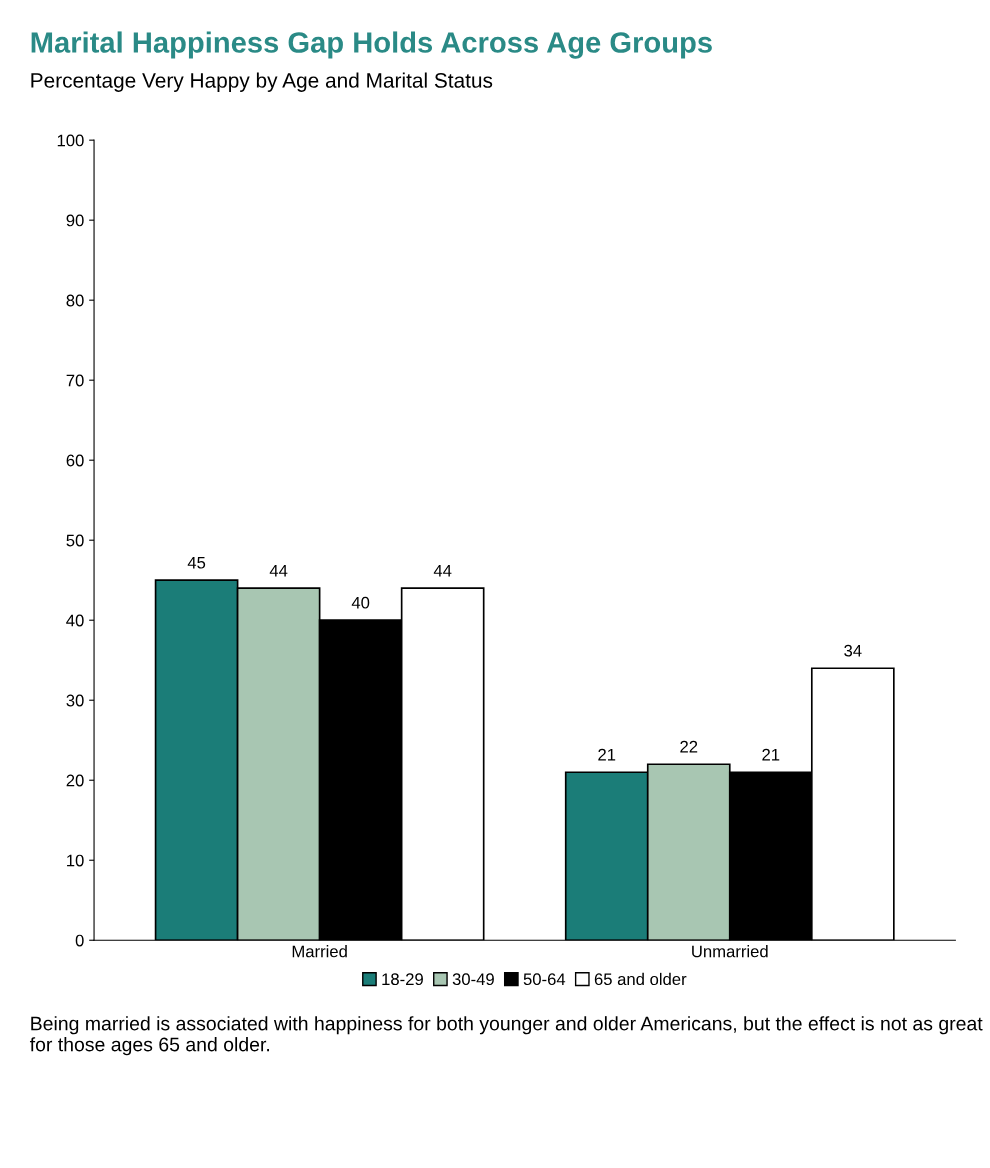 The height and width of the screenshot is (1168, 990). What do you see at coordinates (544, 979) in the screenshot?
I see `legend-label: 50-64` at bounding box center [544, 979].